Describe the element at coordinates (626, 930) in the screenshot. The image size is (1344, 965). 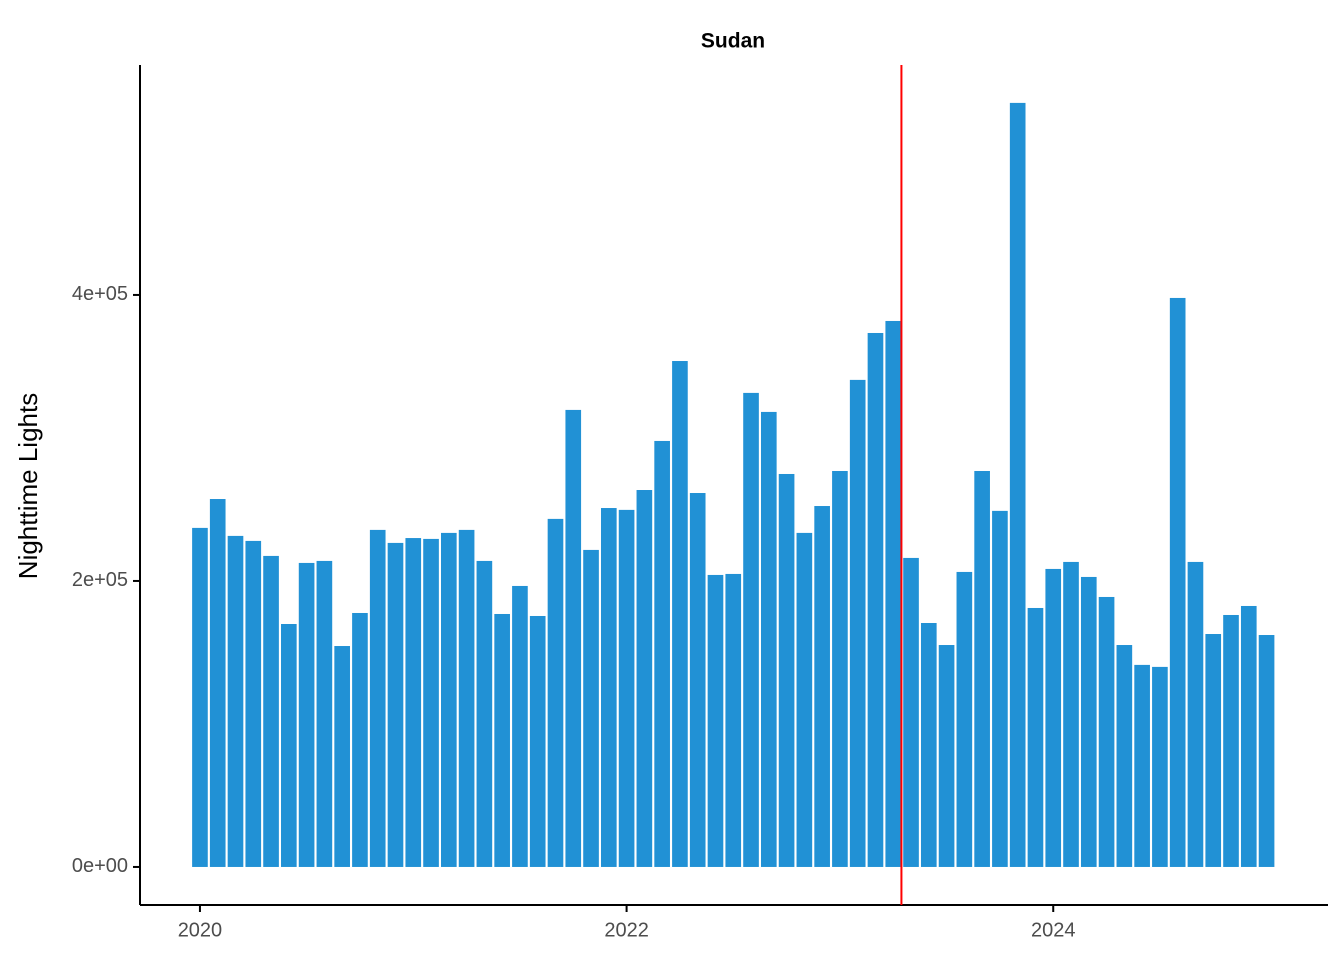
I see `x-tick-label: 2022` at that location.